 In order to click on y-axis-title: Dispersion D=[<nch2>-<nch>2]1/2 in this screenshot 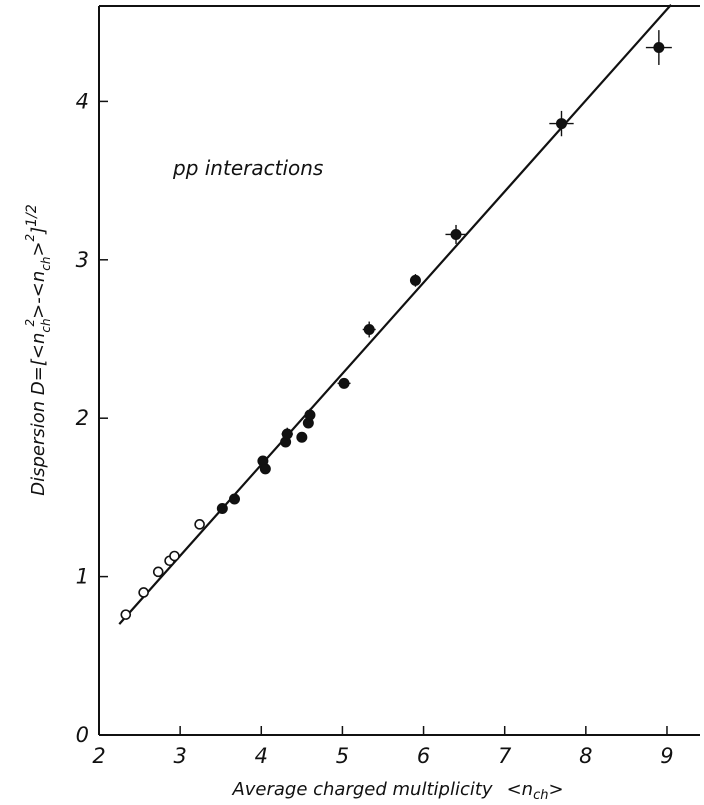, I will do `click(38, 350)`.